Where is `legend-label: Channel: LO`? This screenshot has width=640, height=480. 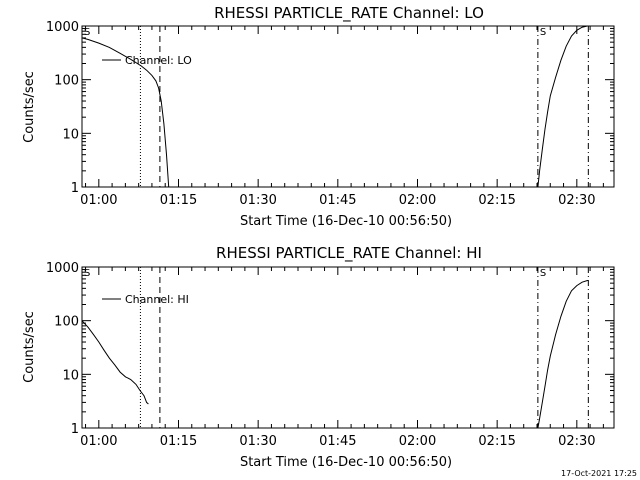
legend-label: Channel: LO is located at coordinates (158, 60).